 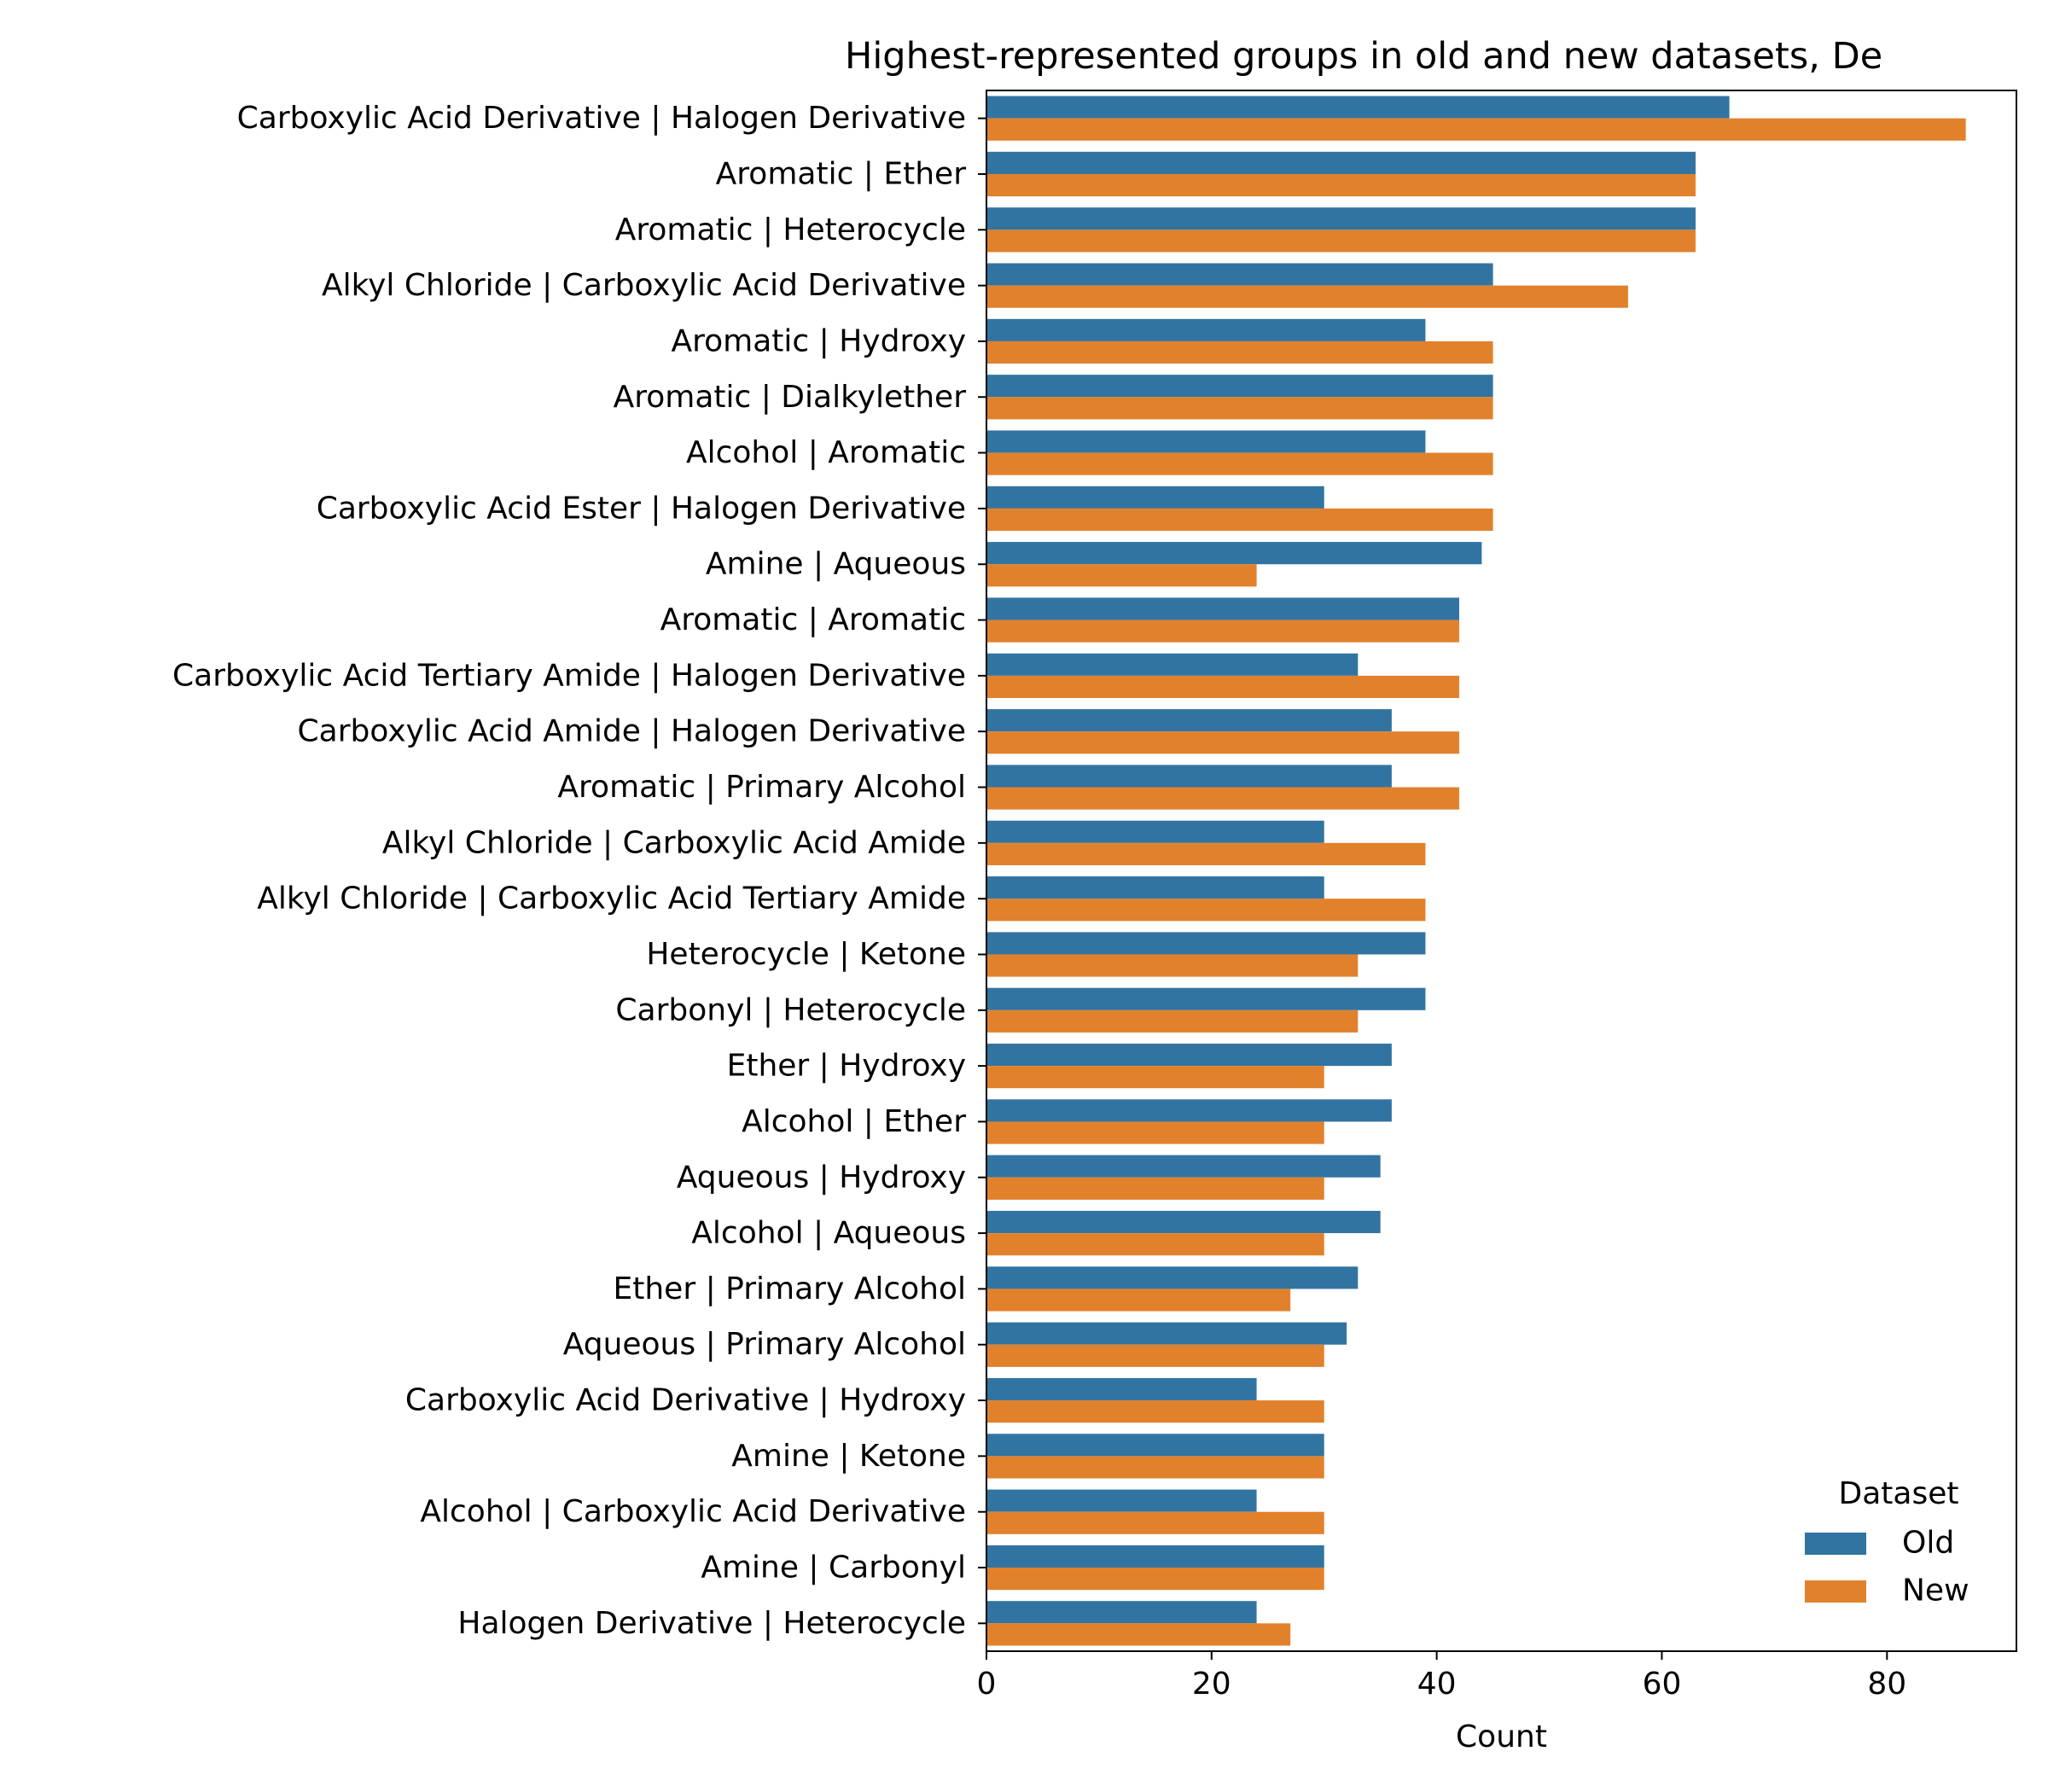 What do you see at coordinates (761, 787) in the screenshot?
I see `category-label: Aromatic | Primary Alcohol` at bounding box center [761, 787].